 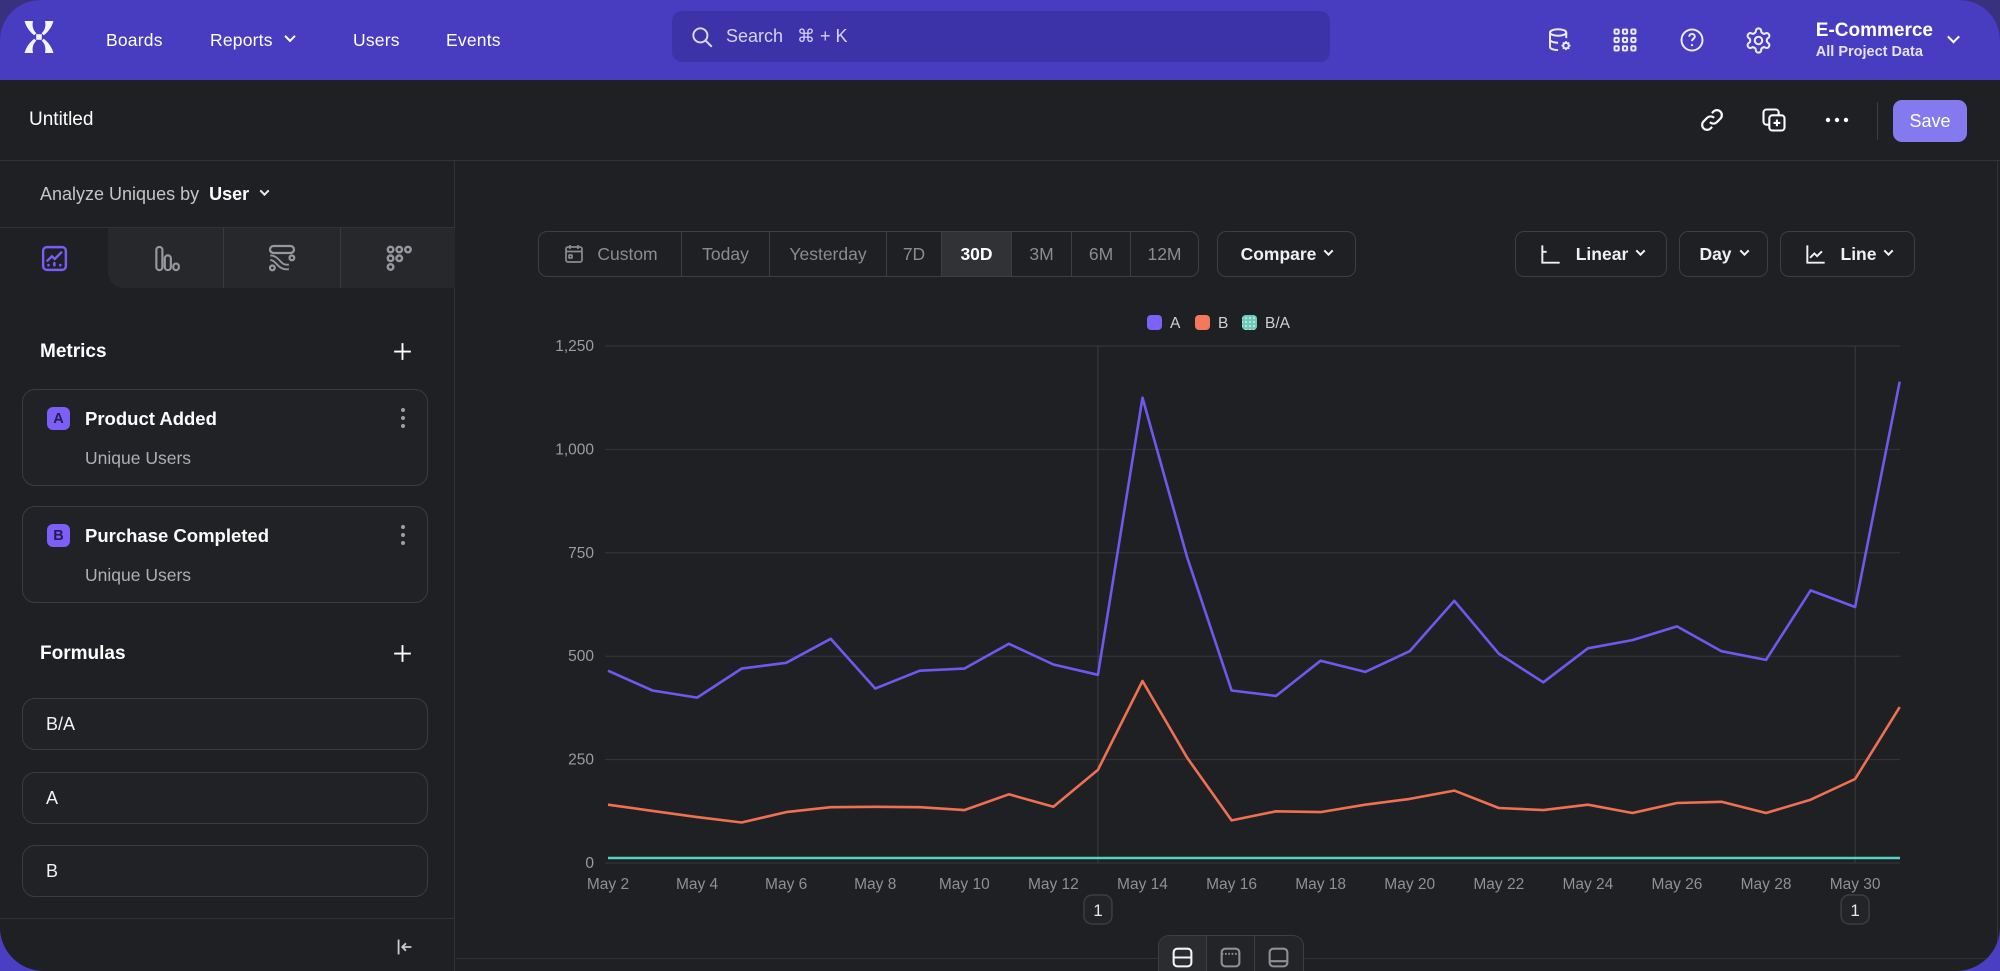 I want to click on svg-text: May 24, so click(x=1587, y=884).